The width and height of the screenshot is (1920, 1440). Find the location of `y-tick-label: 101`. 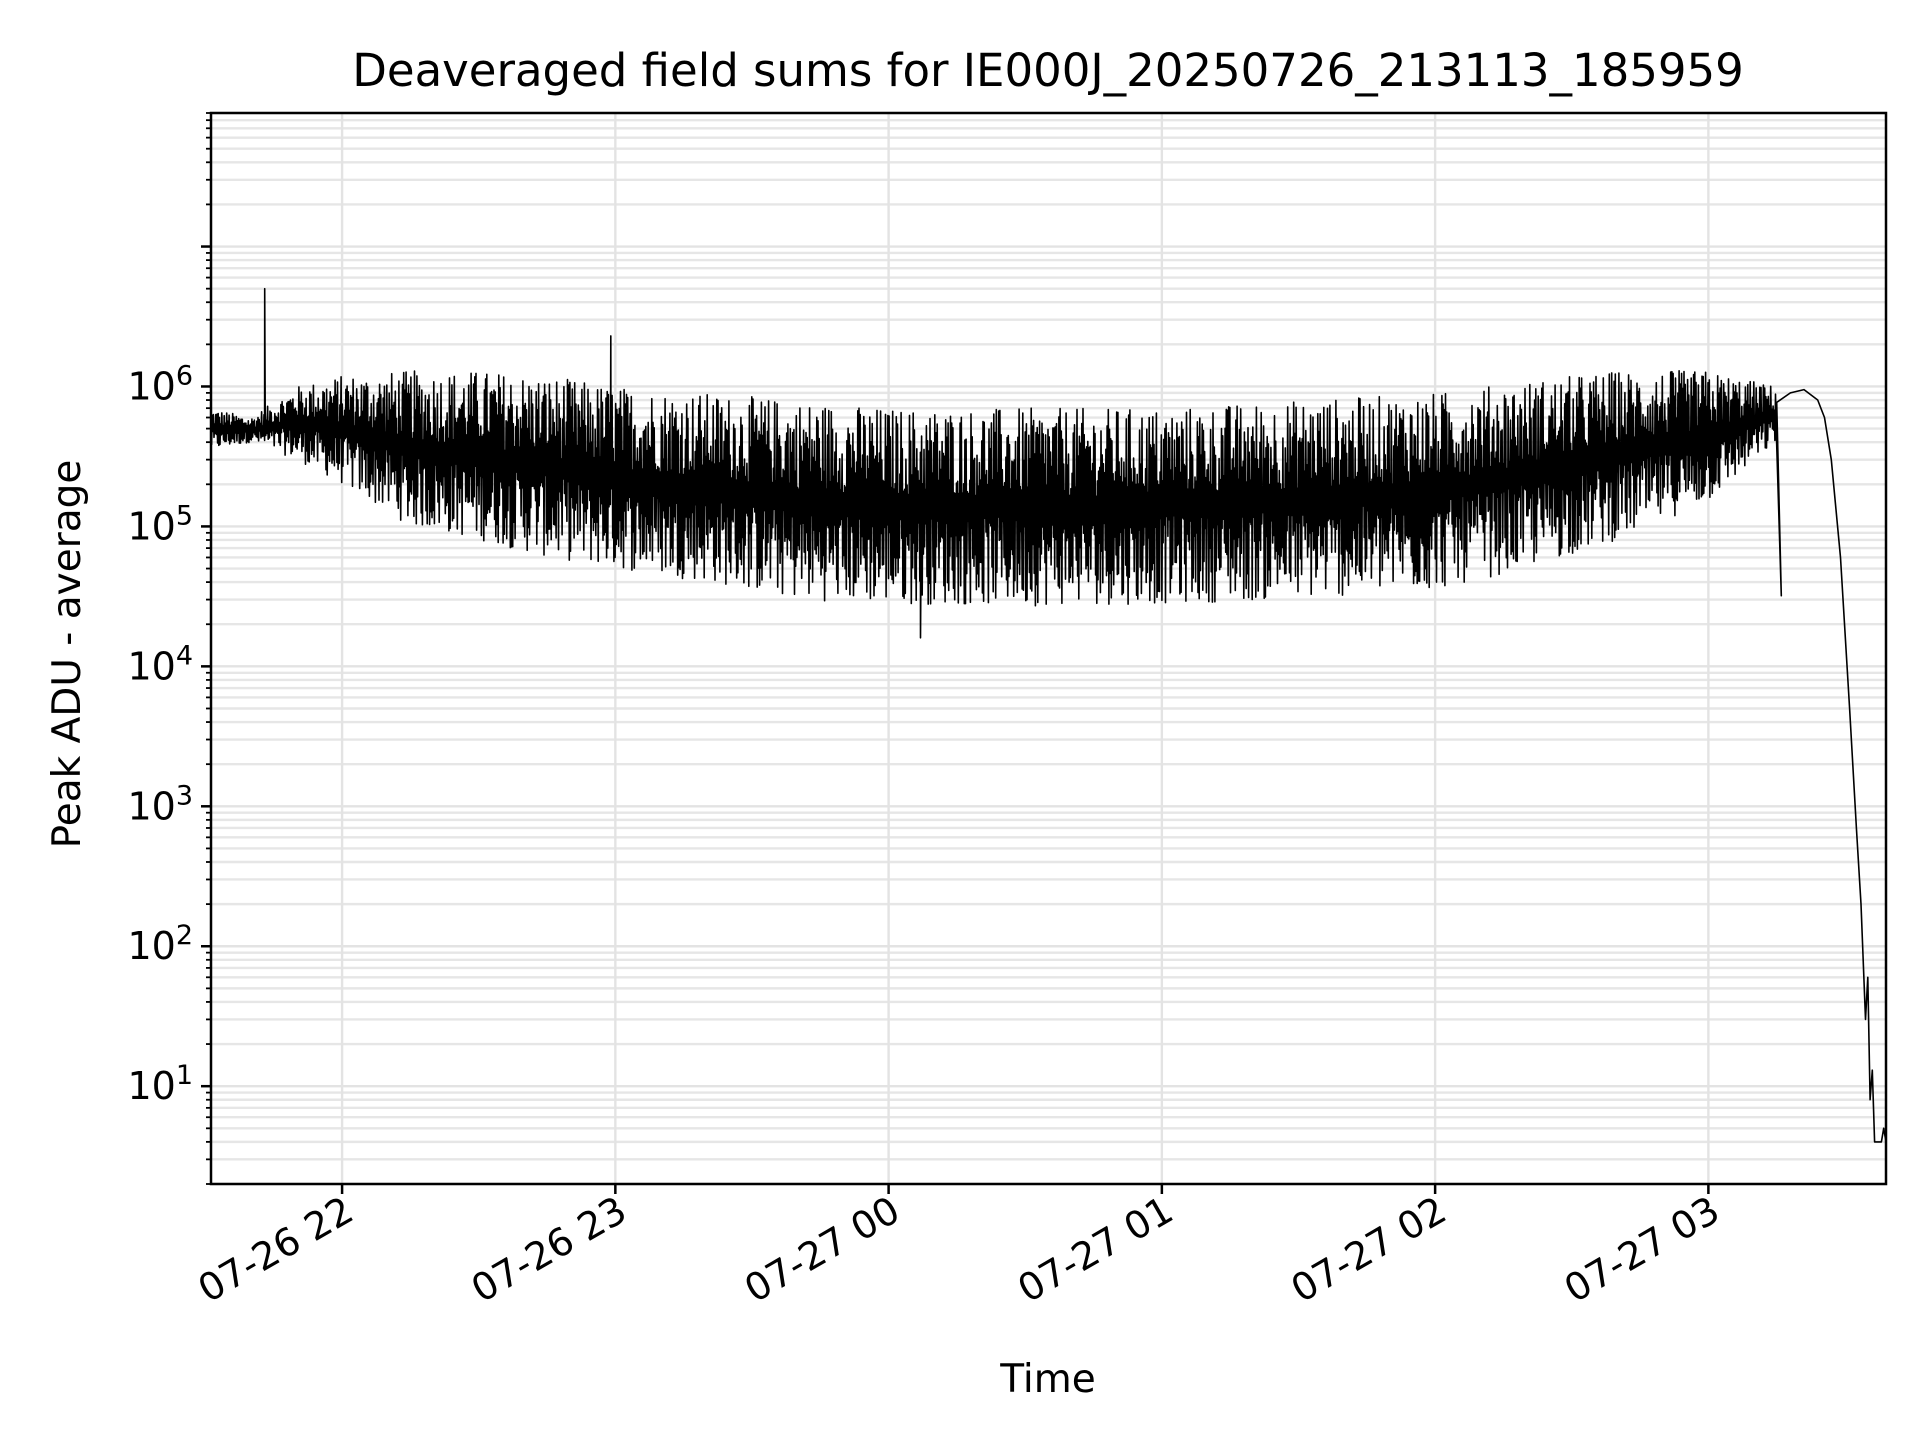

y-tick-label: 101 is located at coordinates (160, 1084).